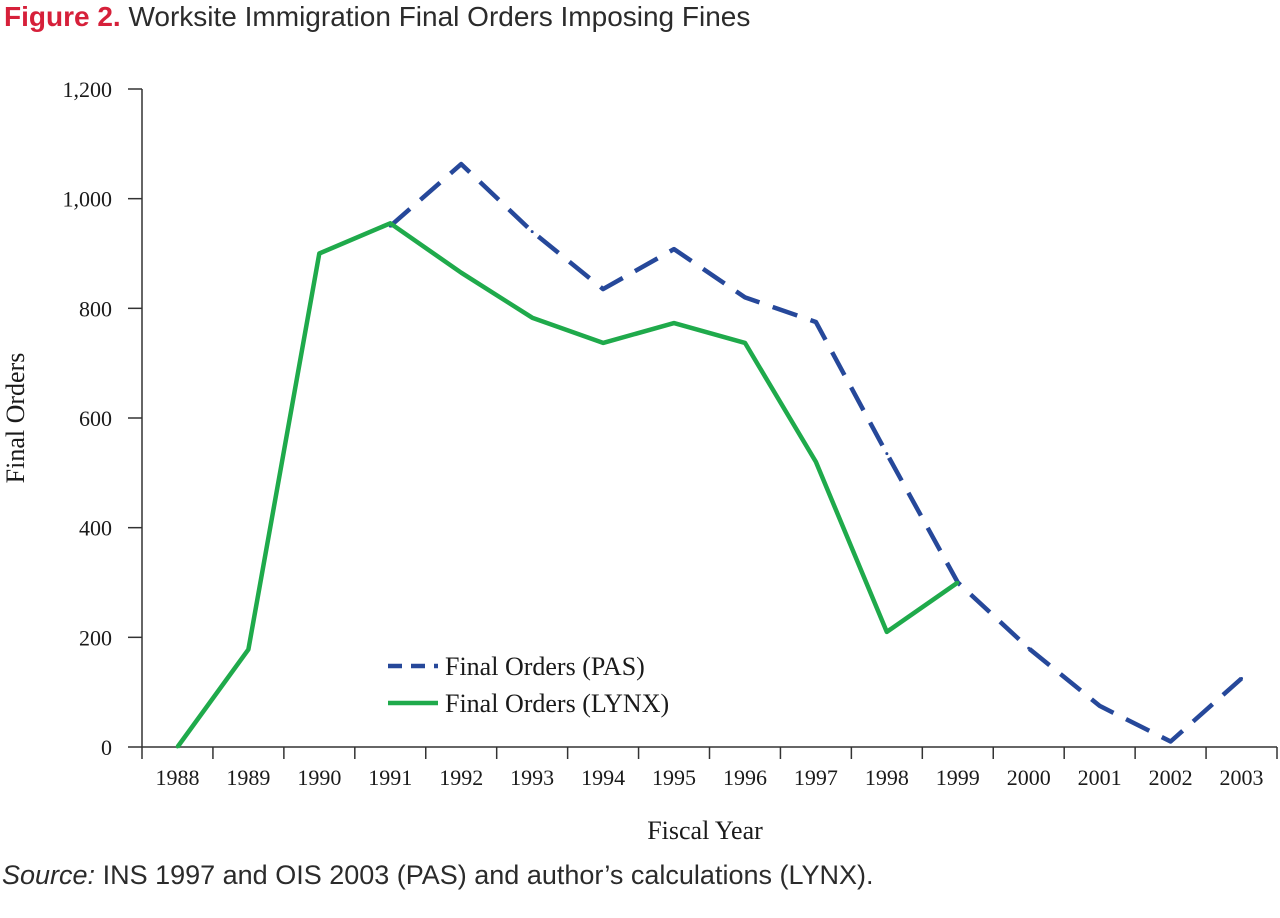 The image size is (1280, 918). What do you see at coordinates (177, 777) in the screenshot?
I see `x-tick-label: 1988` at bounding box center [177, 777].